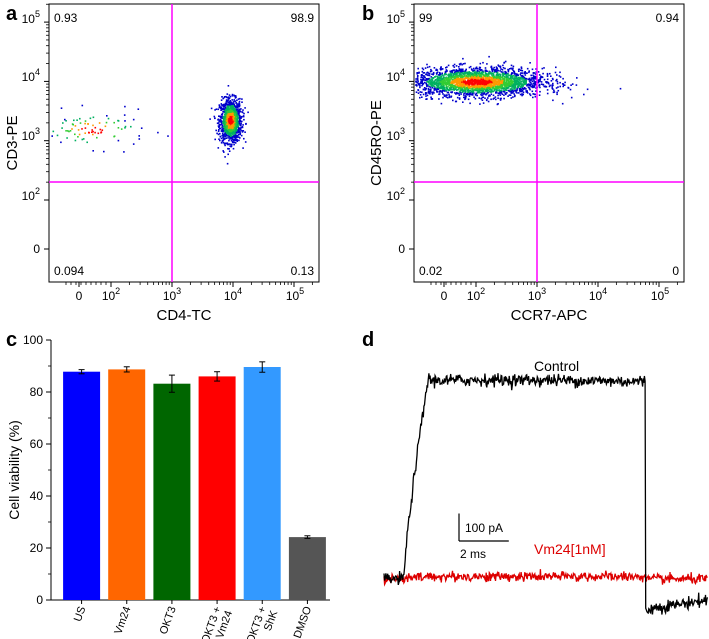 Image resolution: width=709 pixels, height=639 pixels. What do you see at coordinates (472, 86) in the screenshot?
I see `event-dot-1935` at bounding box center [472, 86].